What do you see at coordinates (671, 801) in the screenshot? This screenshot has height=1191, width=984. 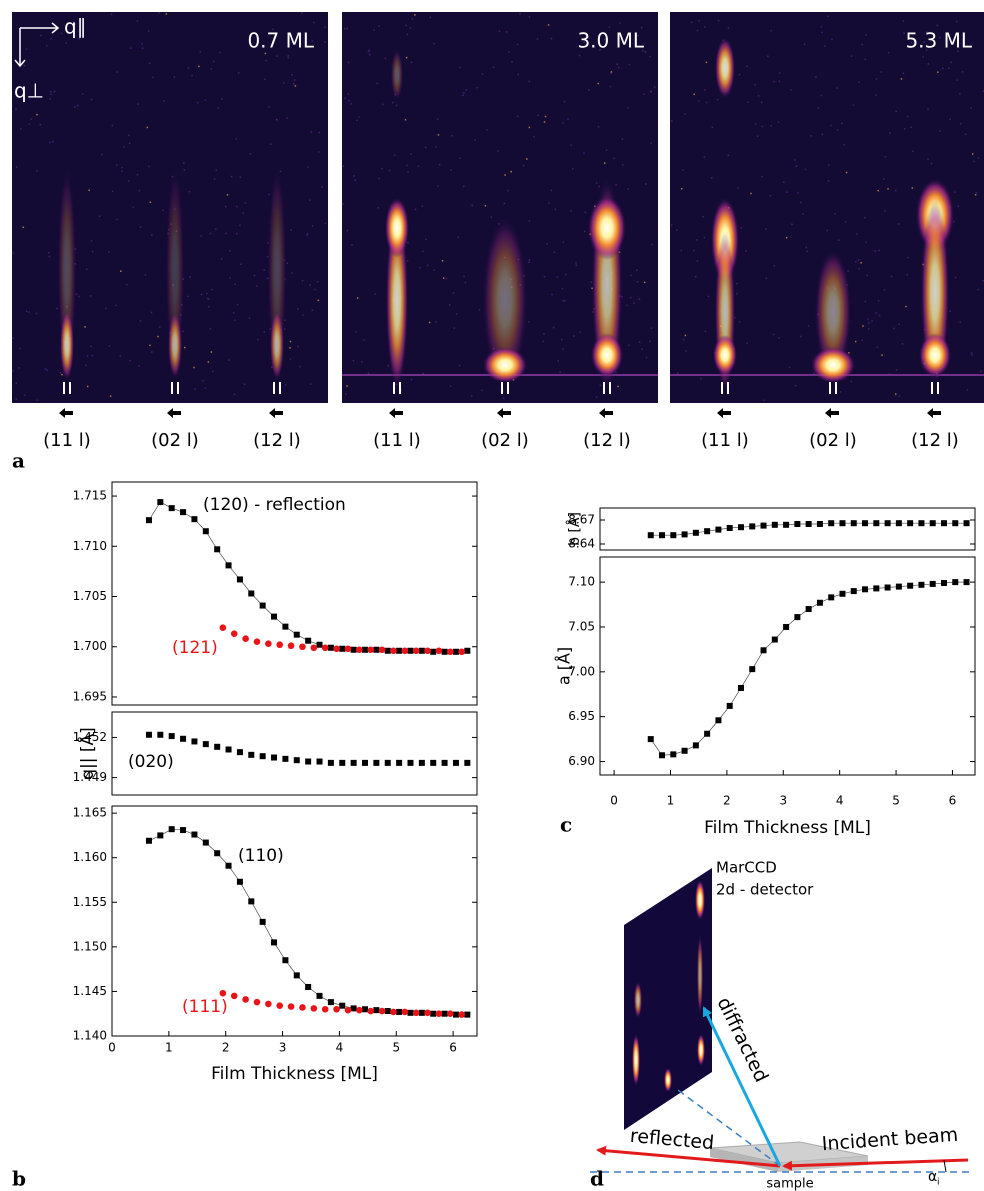 I see `x-tick-label: 1` at bounding box center [671, 801].